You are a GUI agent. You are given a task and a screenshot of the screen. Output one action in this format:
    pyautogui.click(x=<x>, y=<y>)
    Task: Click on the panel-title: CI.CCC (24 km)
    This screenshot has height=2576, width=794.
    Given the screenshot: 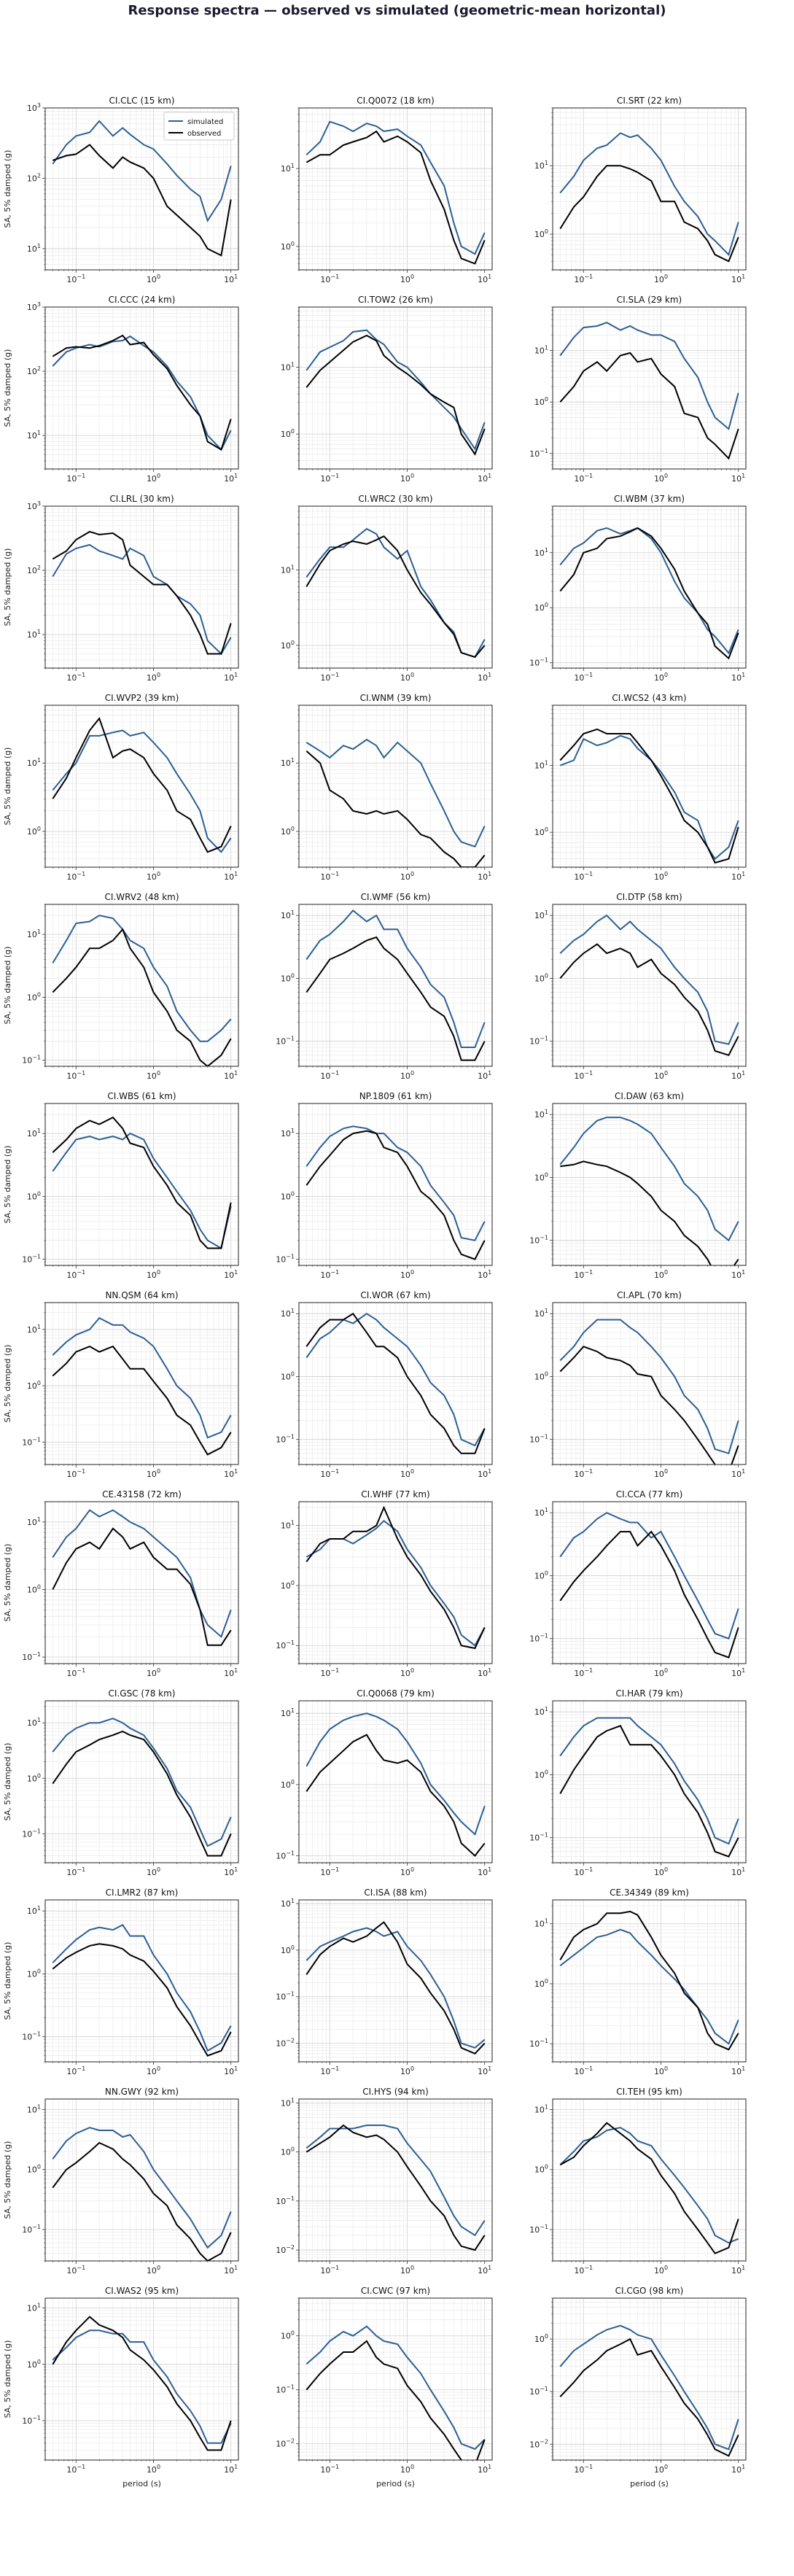 What is the action you would take?
    pyautogui.click(x=142, y=300)
    